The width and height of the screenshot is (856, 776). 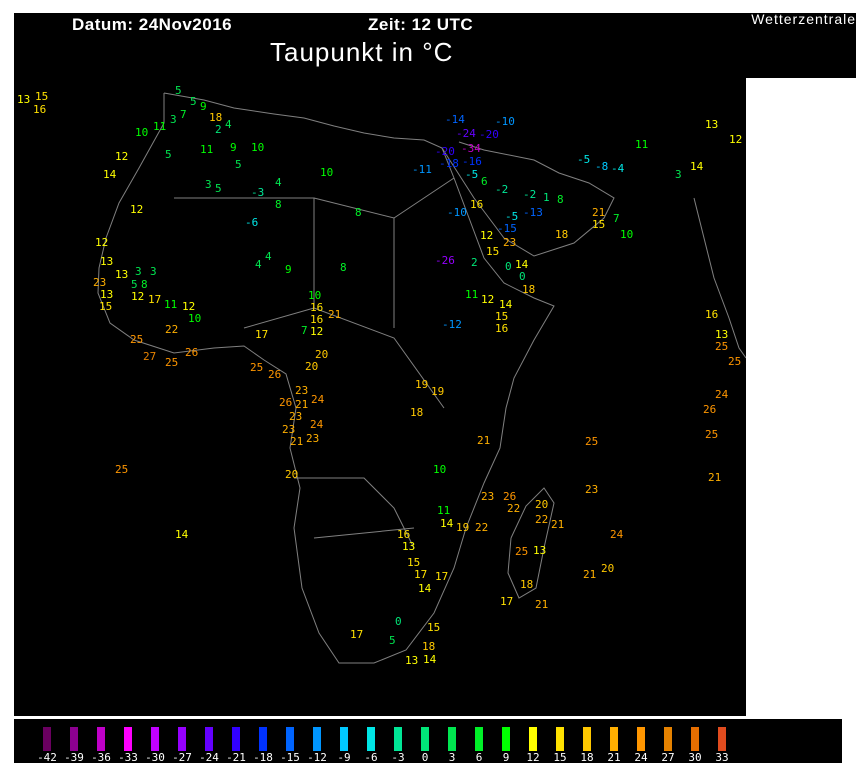 What do you see at coordinates (398, 757) in the screenshot?
I see `legend-label: -3` at bounding box center [398, 757].